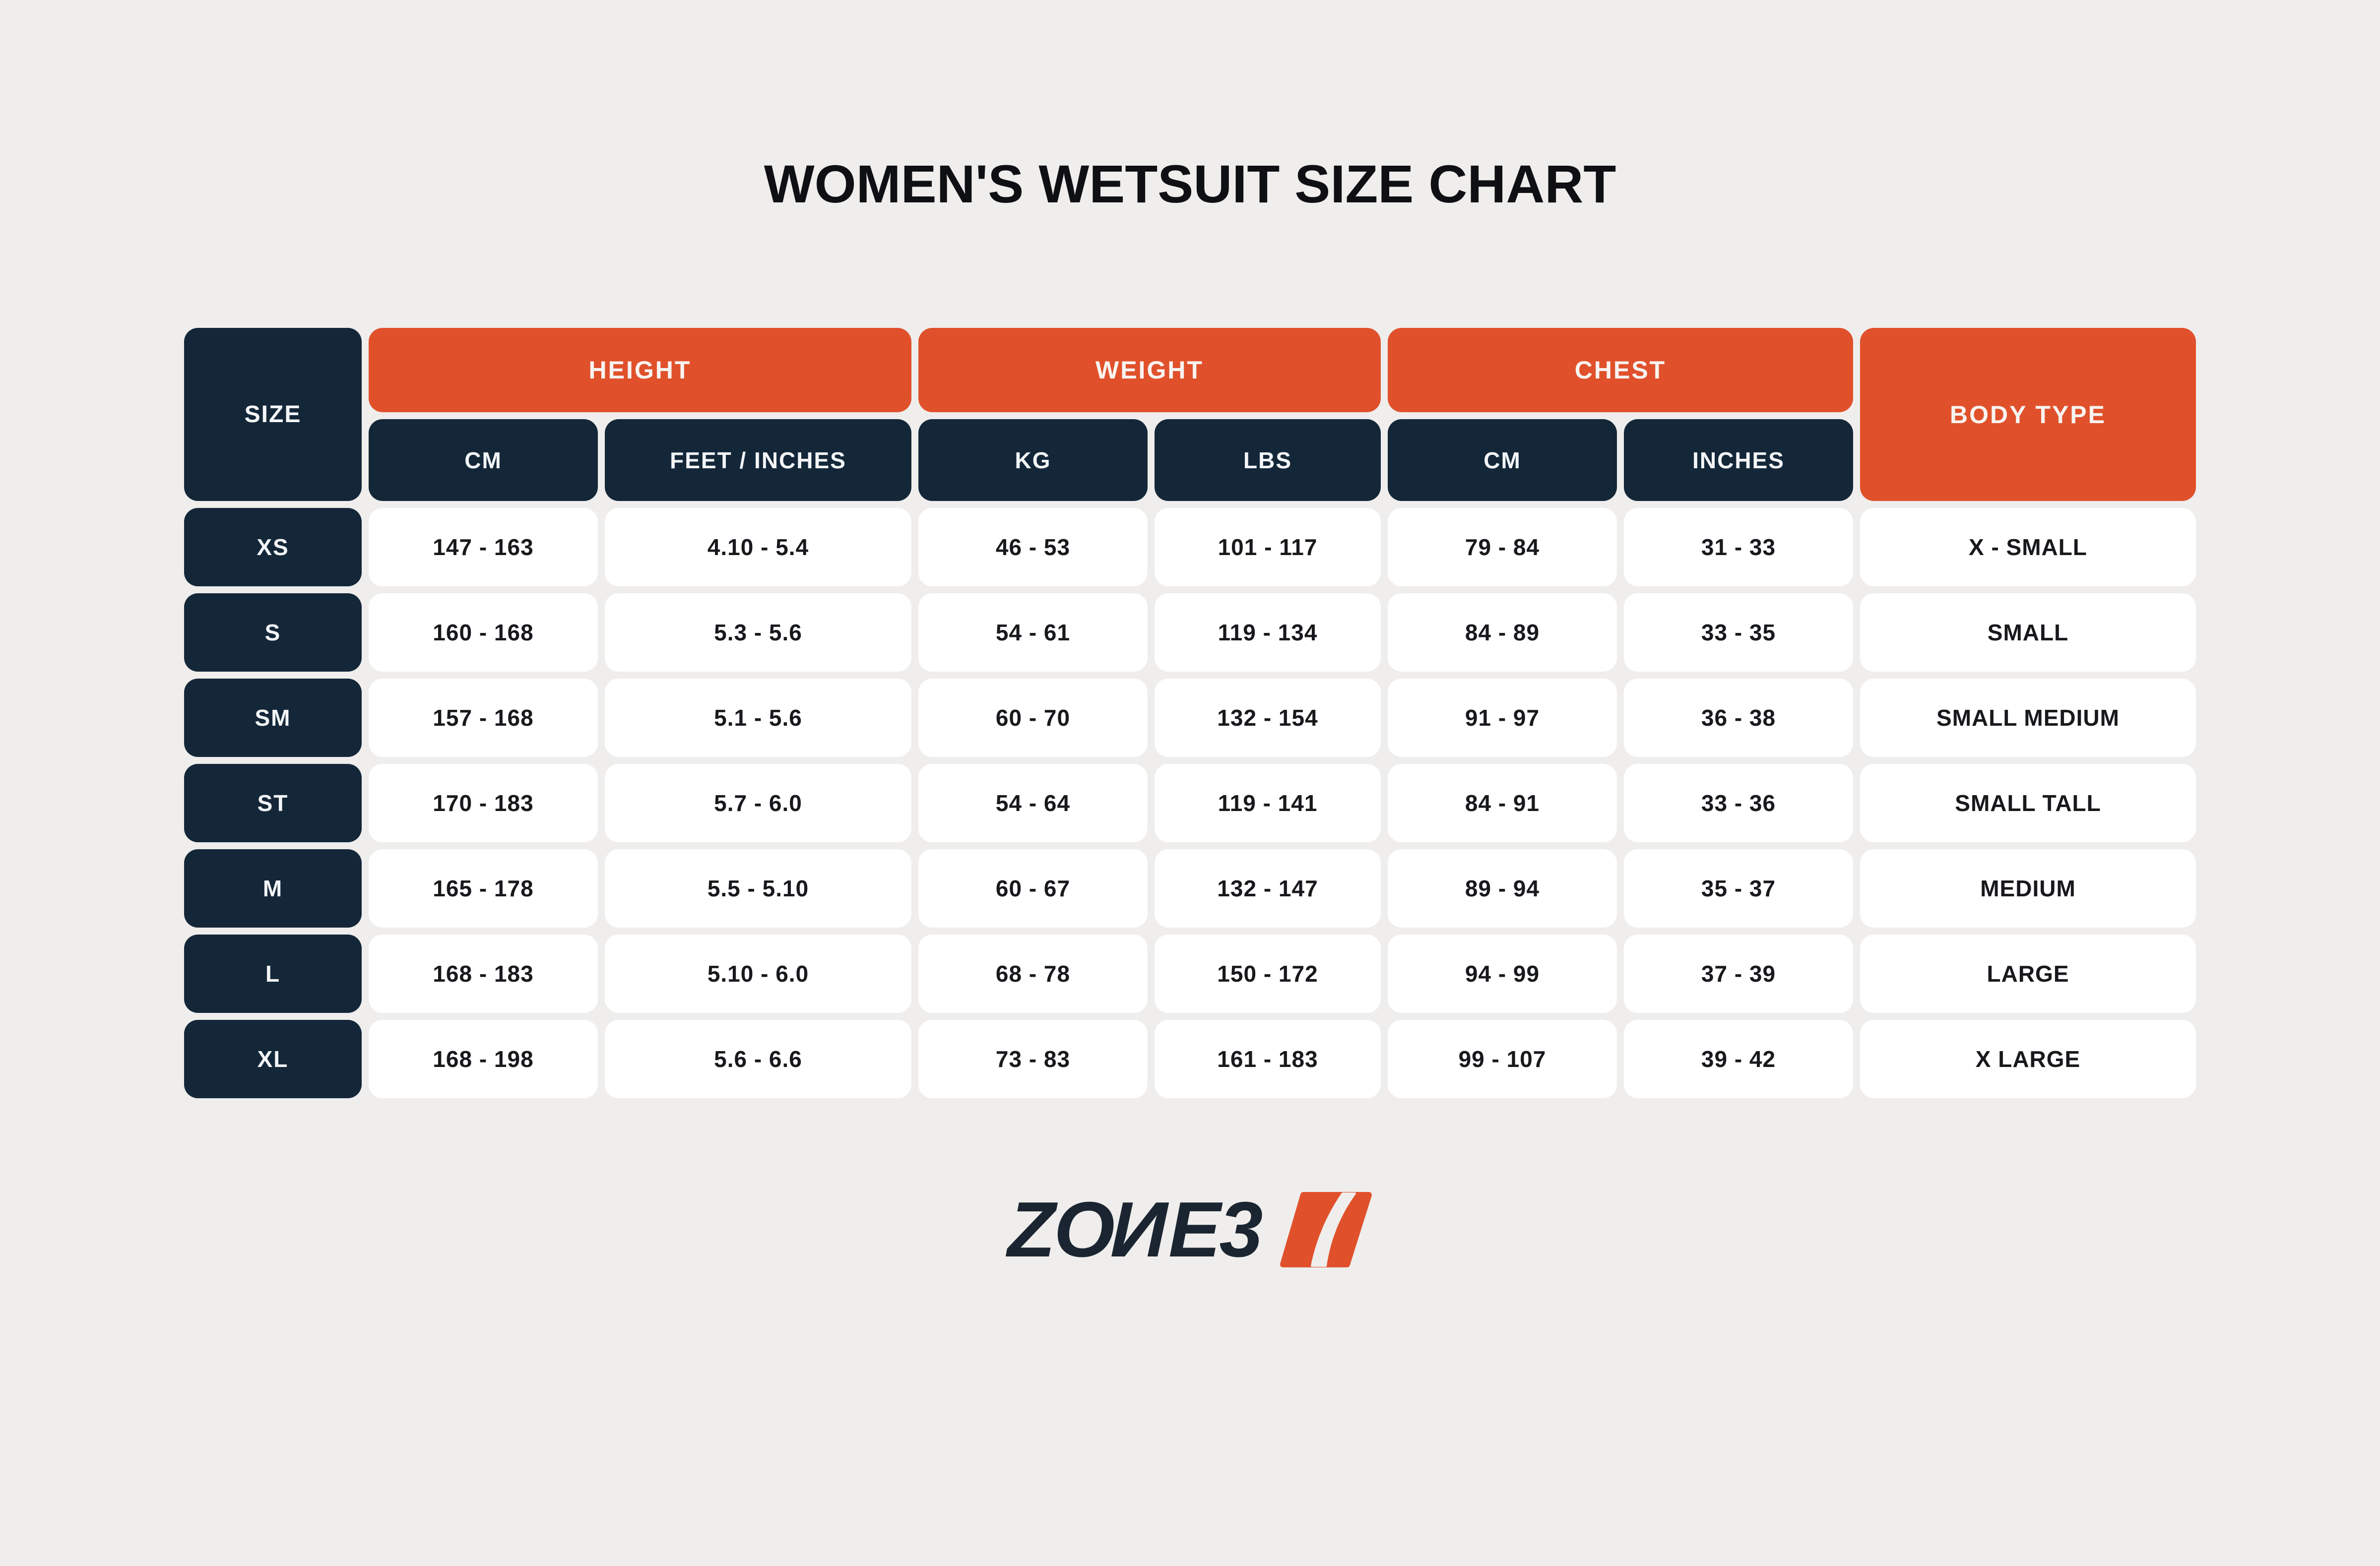 This screenshot has height=1566, width=2380. What do you see at coordinates (273, 803) in the screenshot?
I see `row-header-size: ST` at bounding box center [273, 803].